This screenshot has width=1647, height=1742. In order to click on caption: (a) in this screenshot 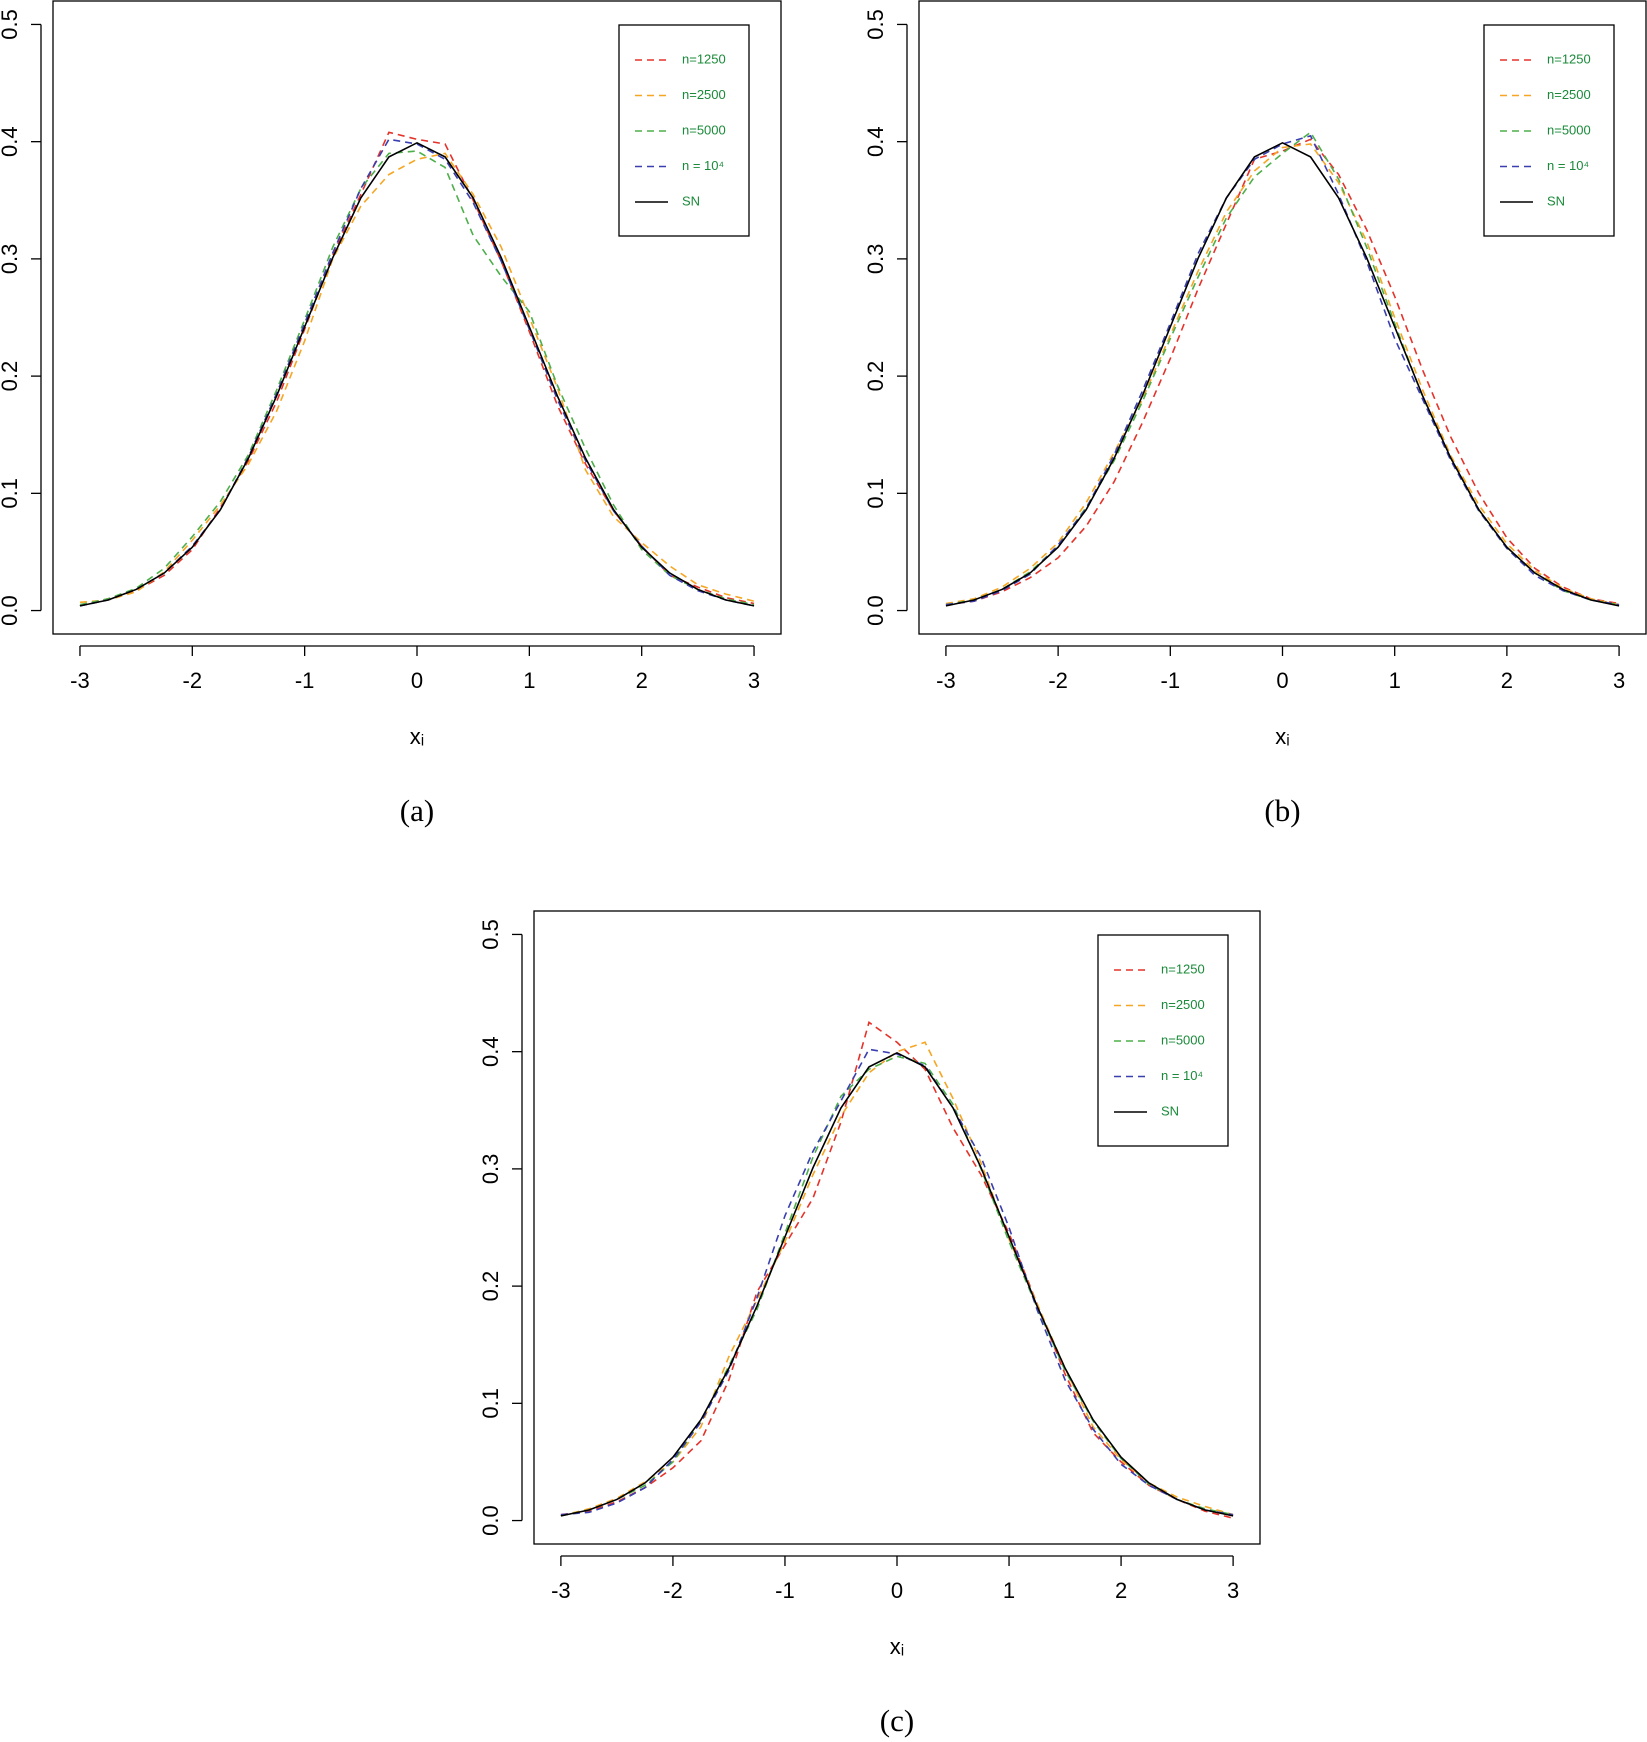, I will do `click(417, 810)`.